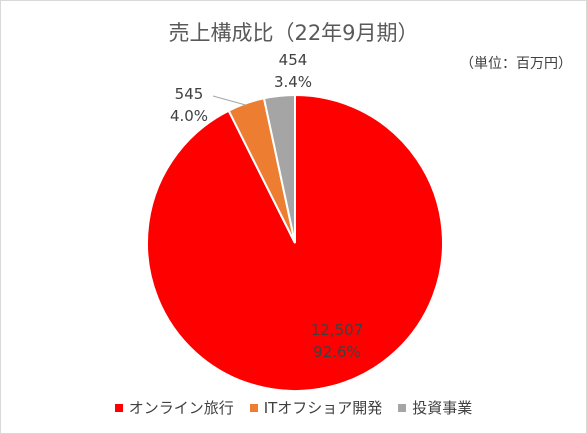 The width and height of the screenshot is (587, 434). What do you see at coordinates (189, 116) in the screenshot?
I see `data-label-percent-it-offshore: 4.0%` at bounding box center [189, 116].